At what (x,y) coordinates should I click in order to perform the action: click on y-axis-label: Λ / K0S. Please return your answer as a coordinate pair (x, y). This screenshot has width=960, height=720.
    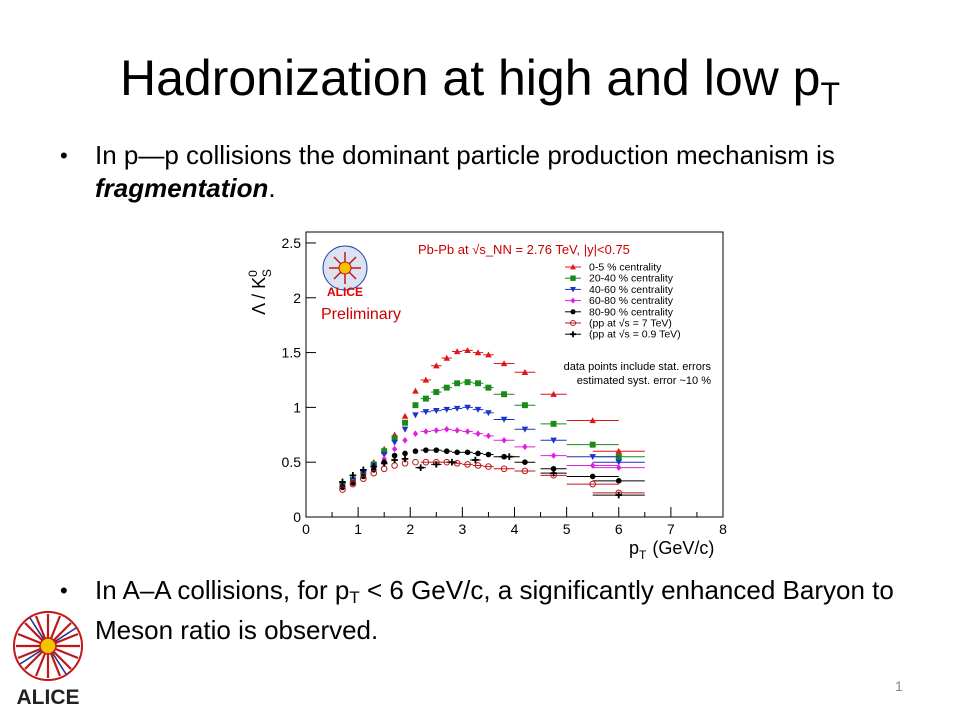
    Looking at the image, I should click on (260, 292).